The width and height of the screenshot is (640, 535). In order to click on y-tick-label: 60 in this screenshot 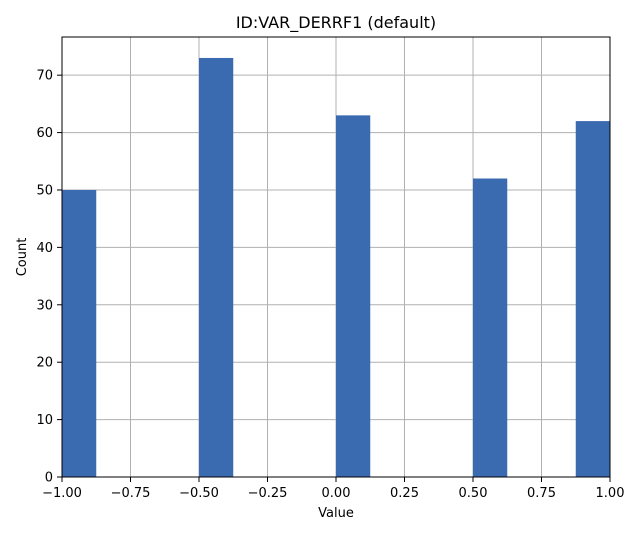, I will do `click(44, 133)`.